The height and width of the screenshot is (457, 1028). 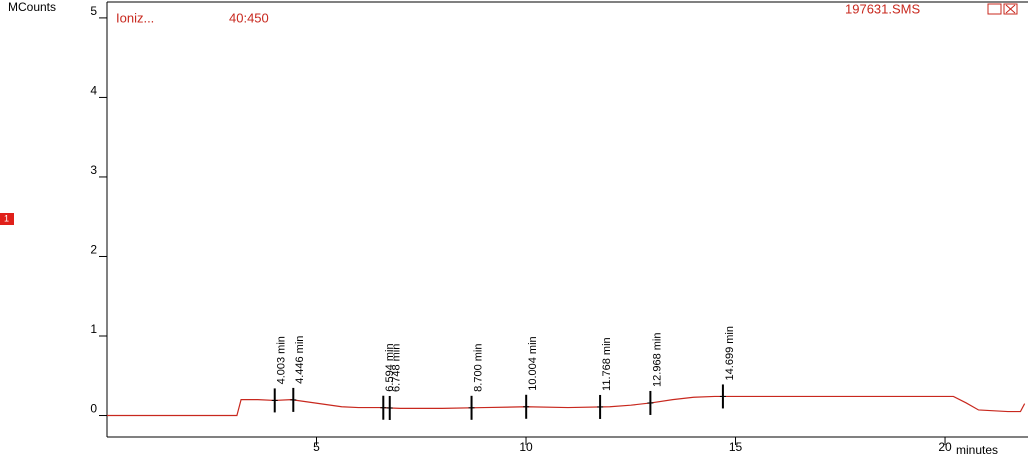 I want to click on x-tick-label: 5, so click(x=316, y=447).